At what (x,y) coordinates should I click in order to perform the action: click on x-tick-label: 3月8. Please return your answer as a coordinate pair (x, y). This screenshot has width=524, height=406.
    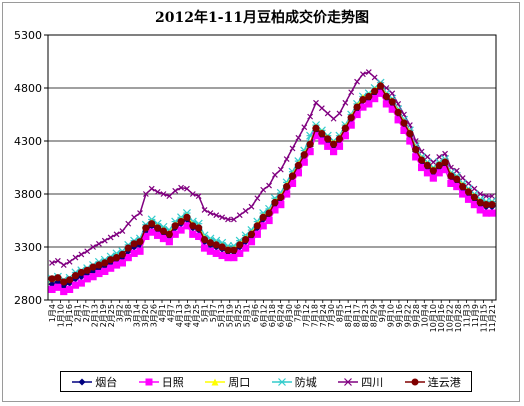
    Looking at the image, I should click on (128, 313).